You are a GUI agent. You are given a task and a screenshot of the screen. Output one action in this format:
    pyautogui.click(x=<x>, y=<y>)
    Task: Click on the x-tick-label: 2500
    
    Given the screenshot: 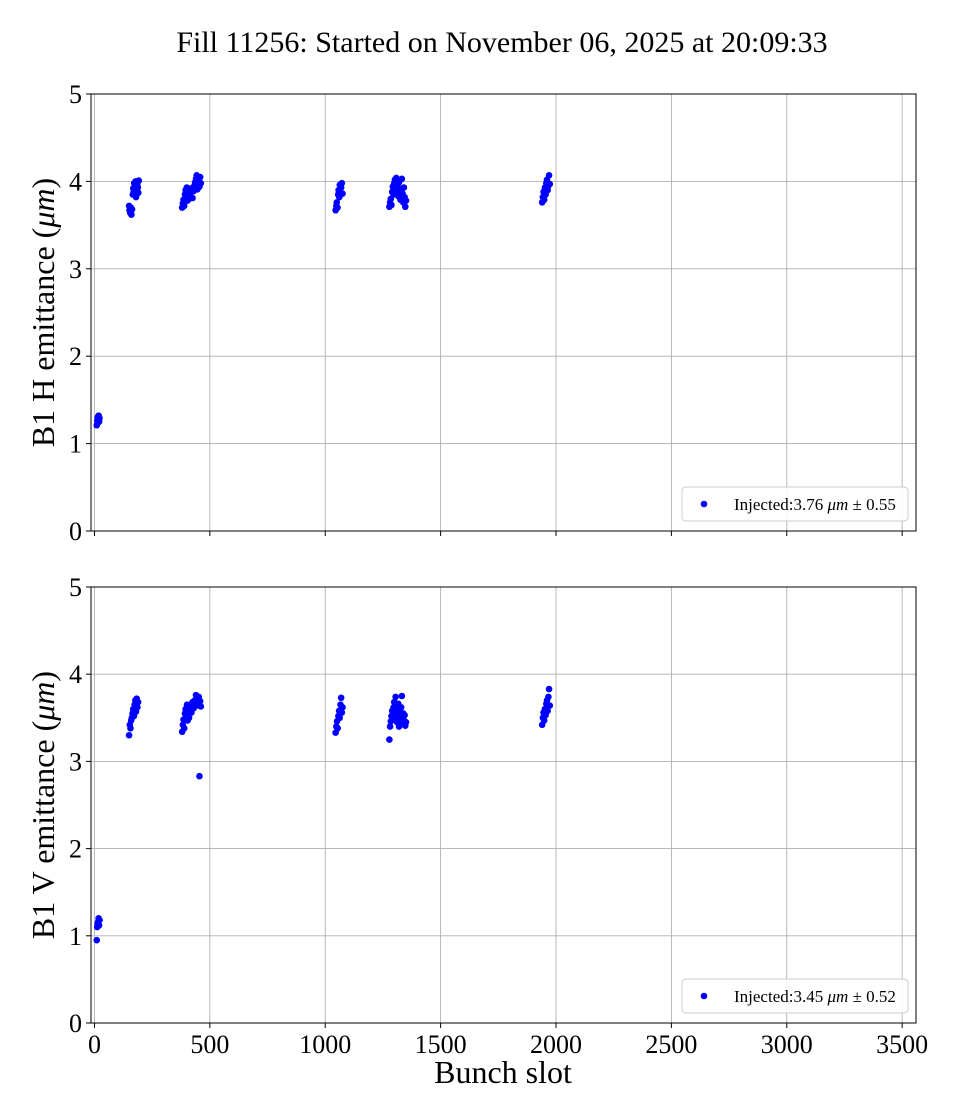 What is the action you would take?
    pyautogui.click(x=671, y=1044)
    